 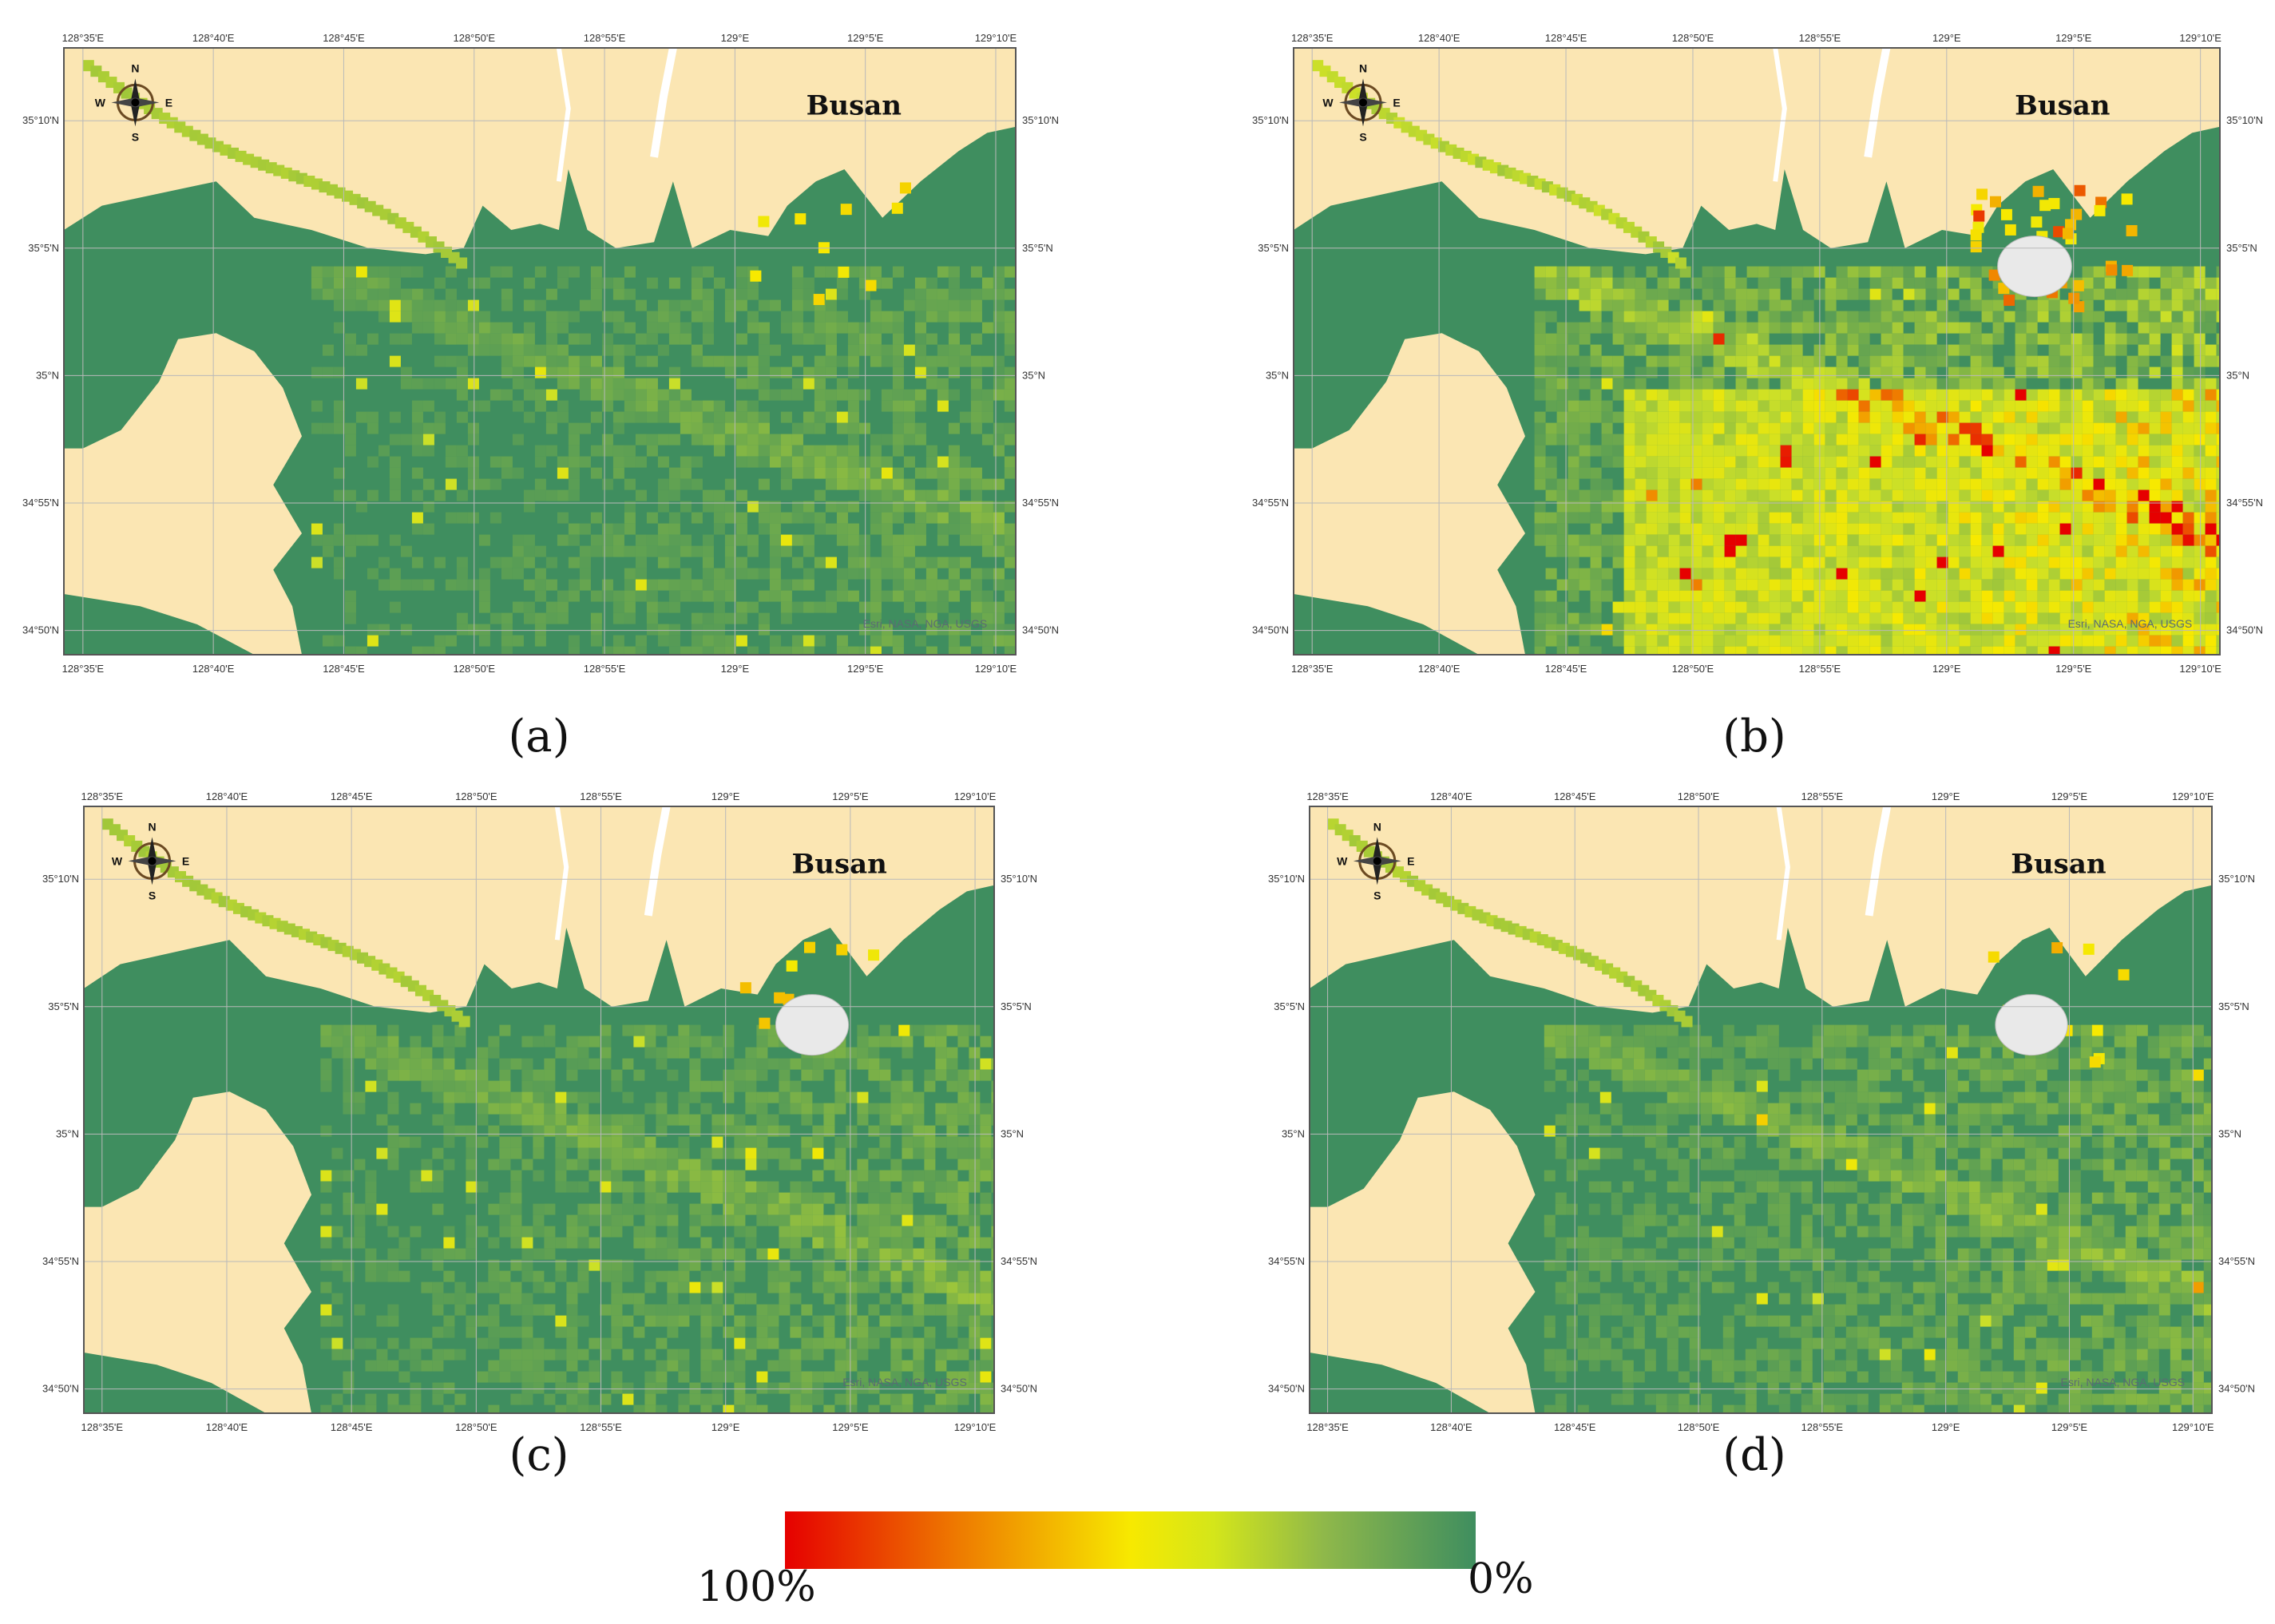 I want to click on legend-max-label: 100%, so click(x=756, y=1587).